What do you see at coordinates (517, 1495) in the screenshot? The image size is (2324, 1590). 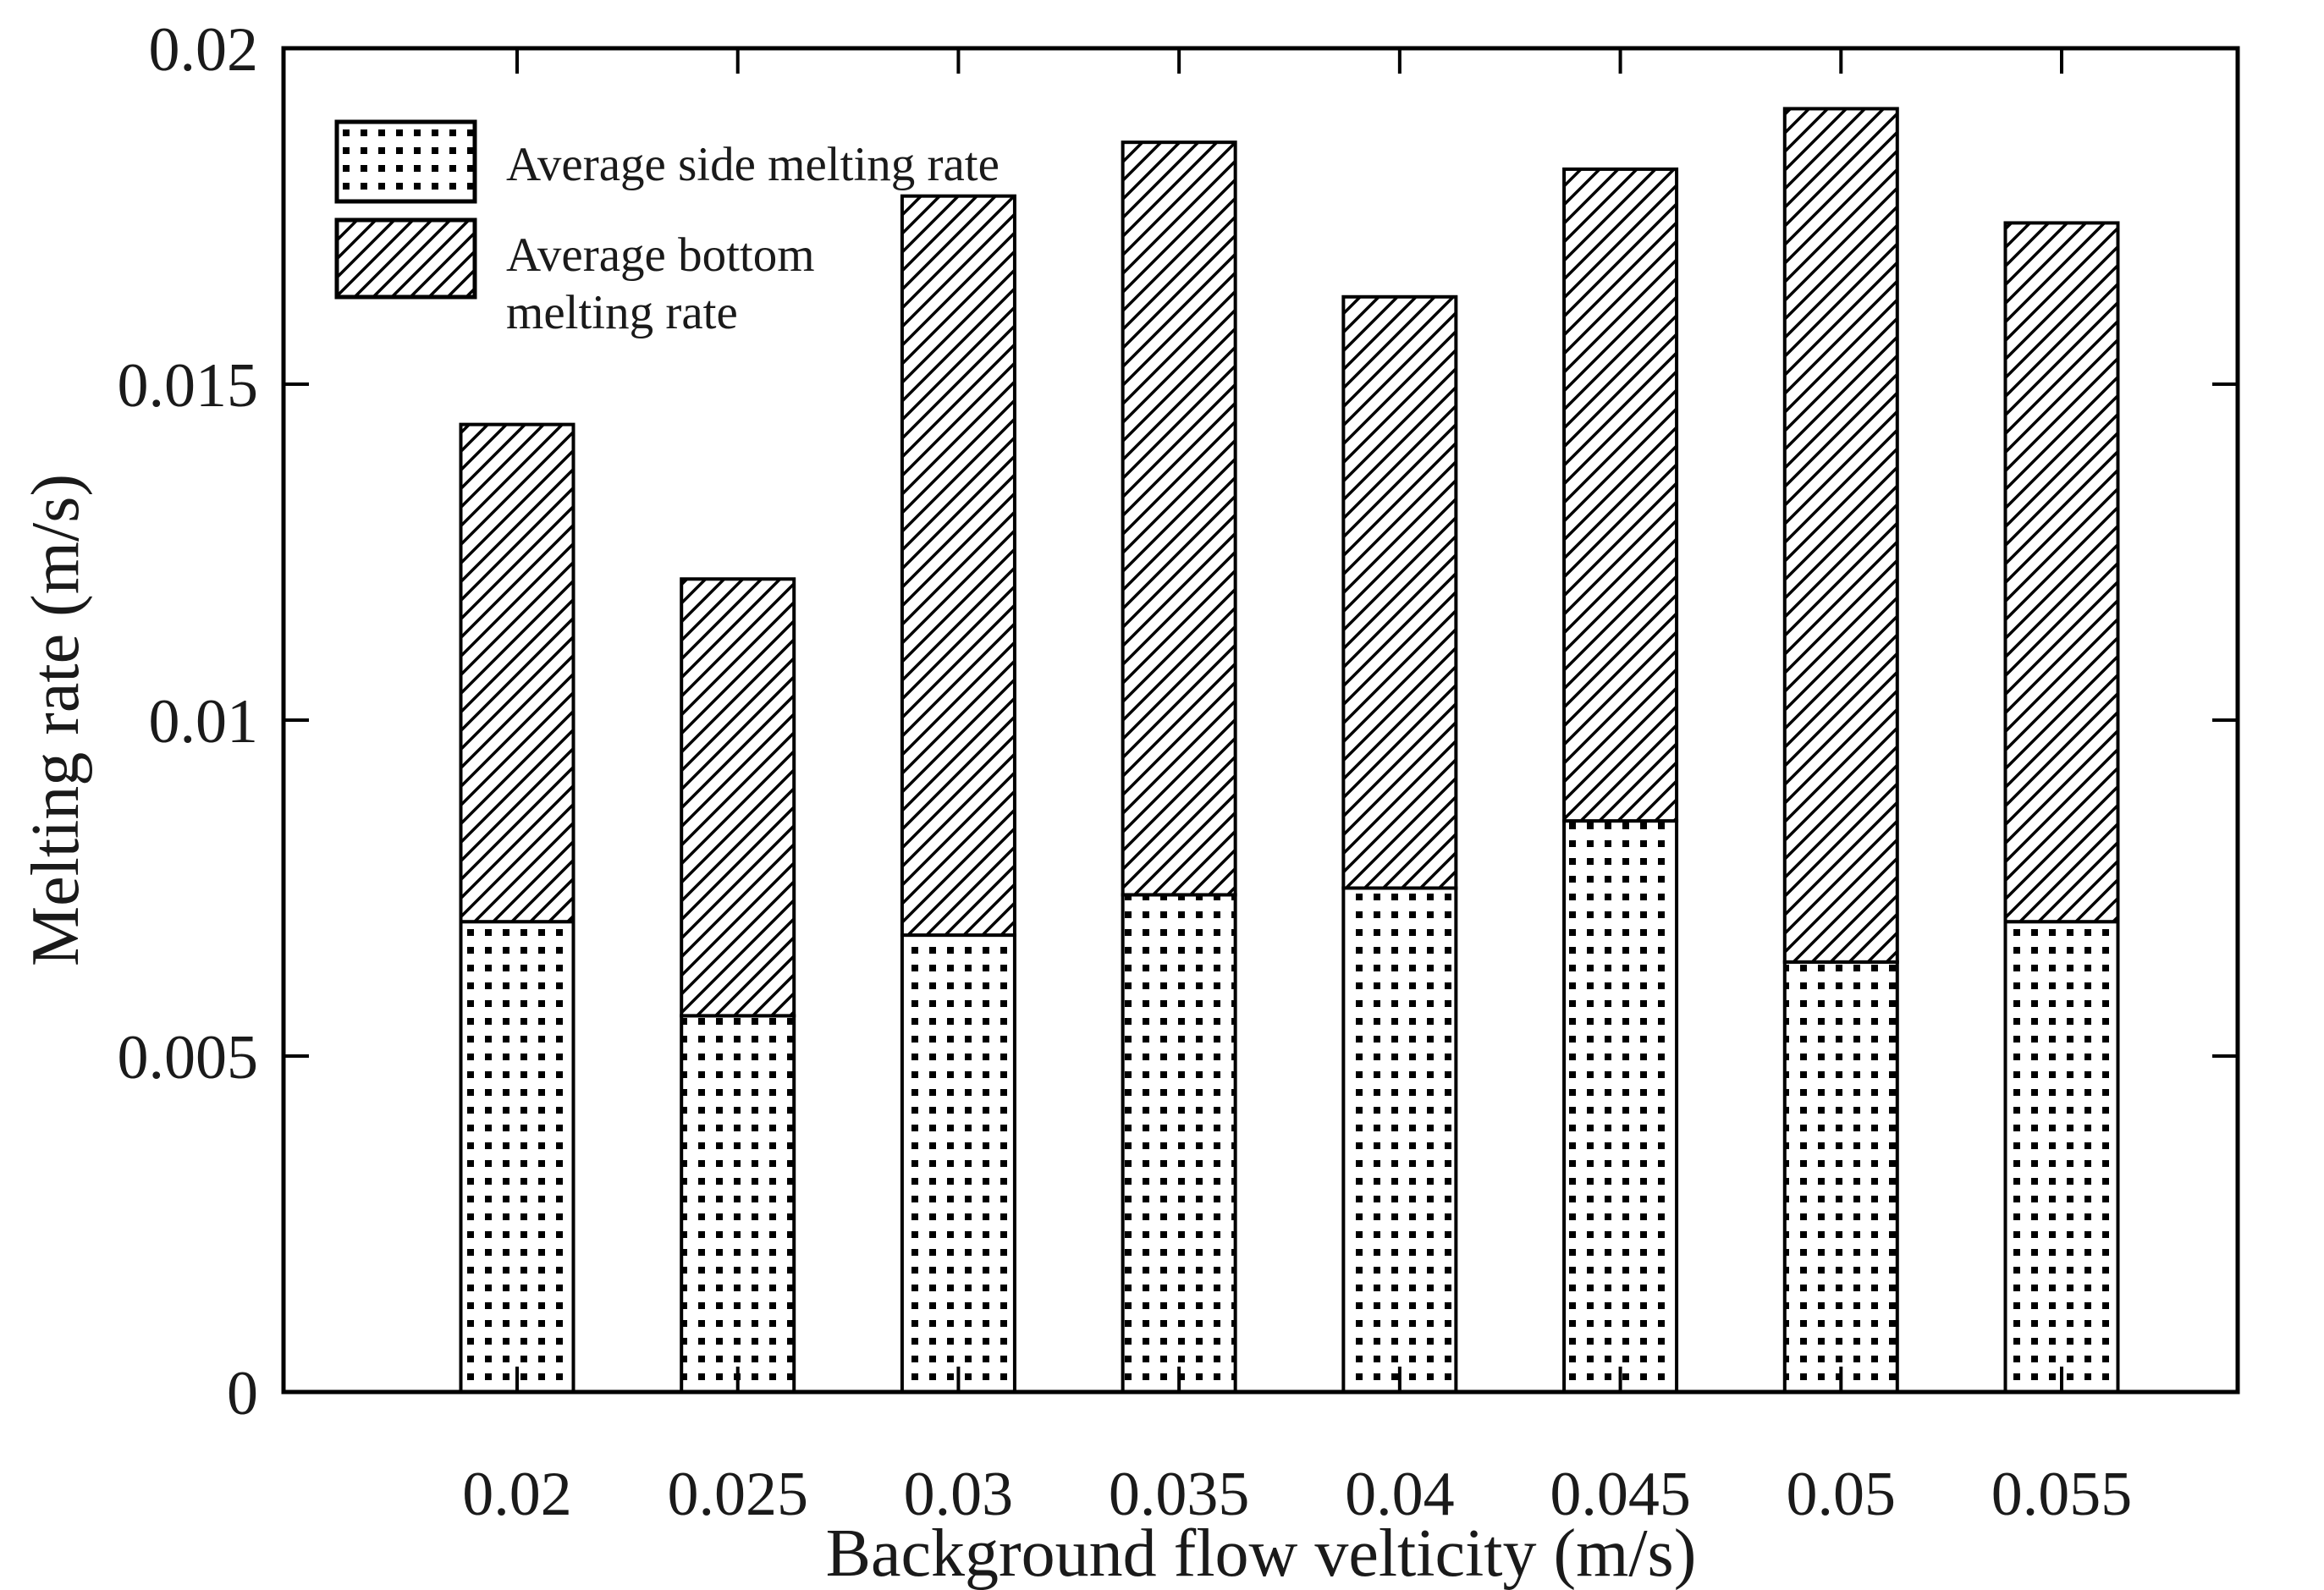 I see `x-tick-label-0.02: 0.02` at bounding box center [517, 1495].